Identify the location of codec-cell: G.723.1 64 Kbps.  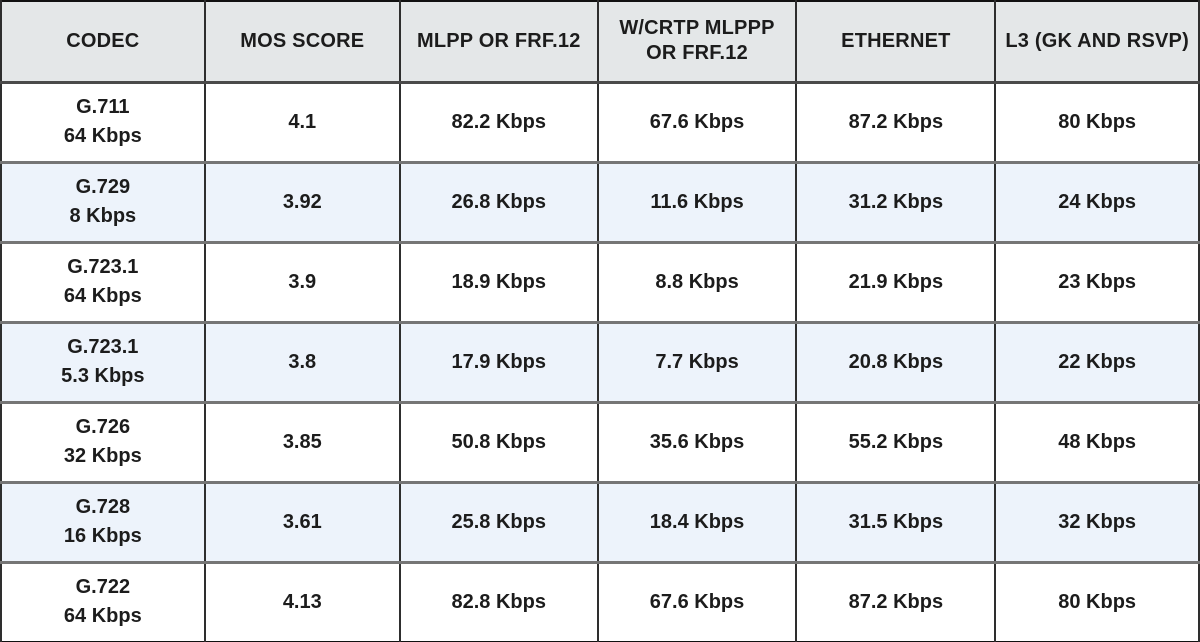
(103, 281).